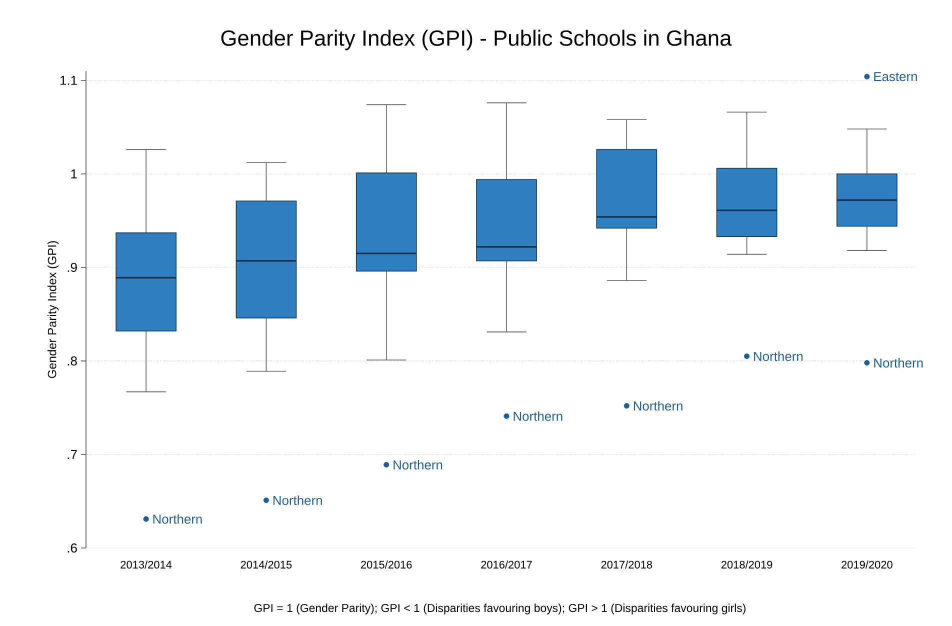 The width and height of the screenshot is (952, 626). What do you see at coordinates (895, 77) in the screenshot?
I see `data-label: Eastern` at bounding box center [895, 77].